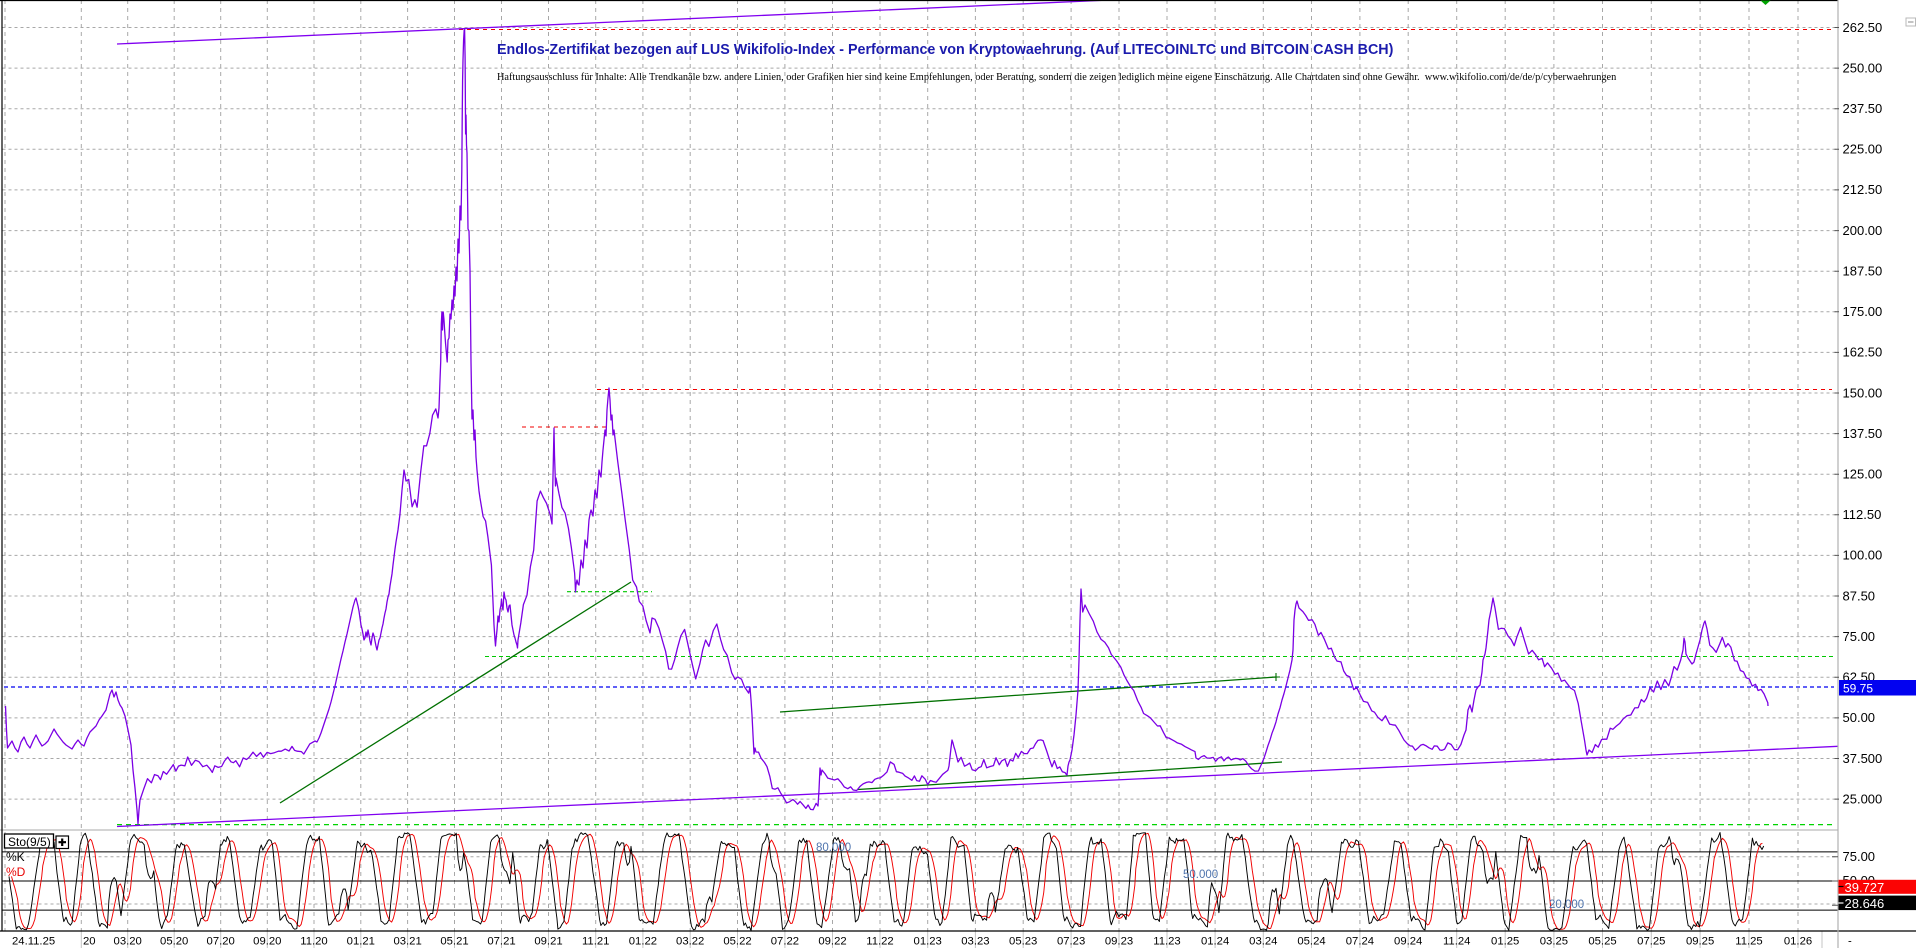 This screenshot has height=948, width=1916. I want to click on svg-text: 25.000, so click(1863, 798).